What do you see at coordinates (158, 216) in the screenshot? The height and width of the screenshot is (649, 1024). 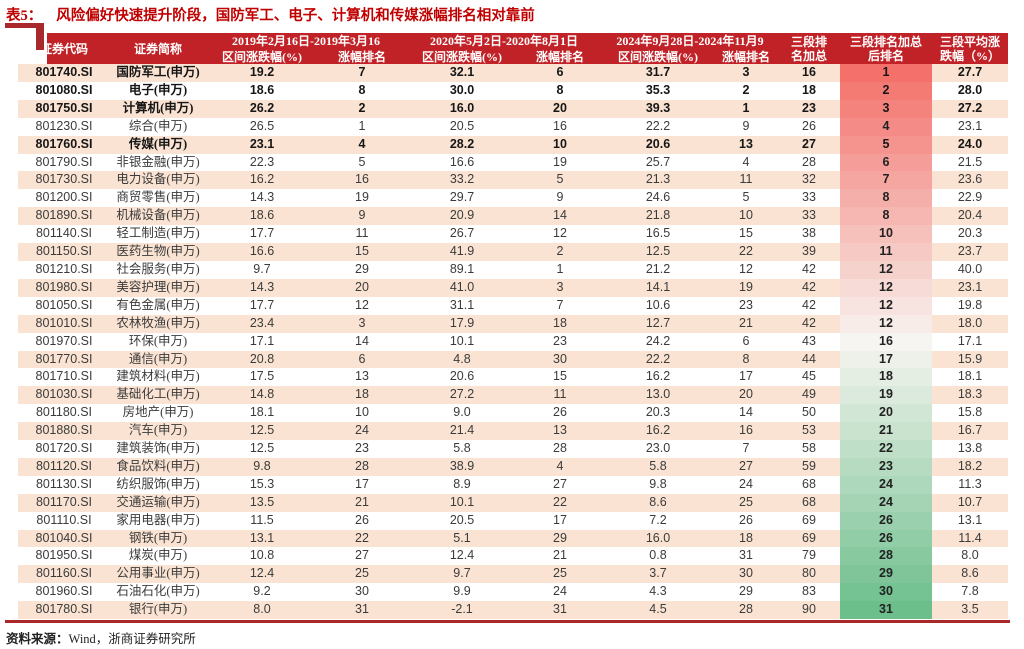 I see `cell-name: 机械设备(申万)` at bounding box center [158, 216].